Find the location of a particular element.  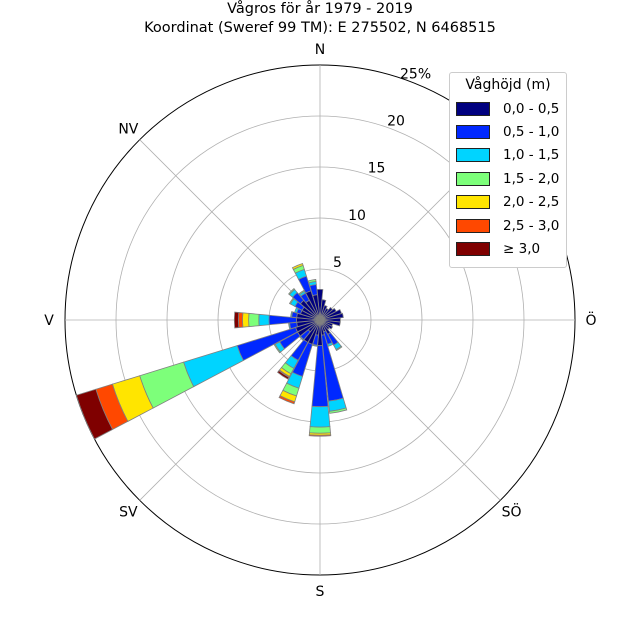

legend-entry: 1,5 - 2,0 is located at coordinates (508, 178).